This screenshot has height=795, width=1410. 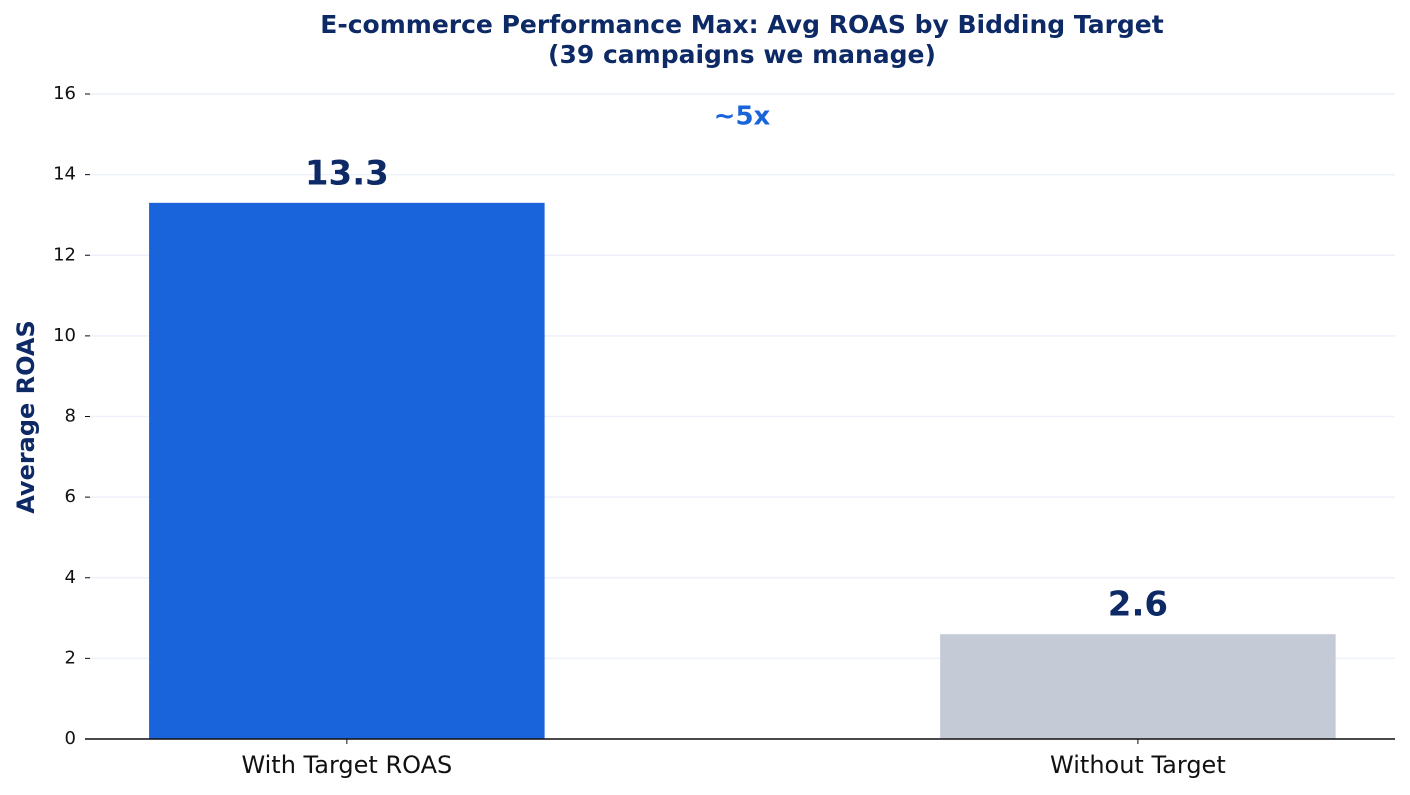 What do you see at coordinates (742, 117) in the screenshot?
I see `annotation: ~5x` at bounding box center [742, 117].